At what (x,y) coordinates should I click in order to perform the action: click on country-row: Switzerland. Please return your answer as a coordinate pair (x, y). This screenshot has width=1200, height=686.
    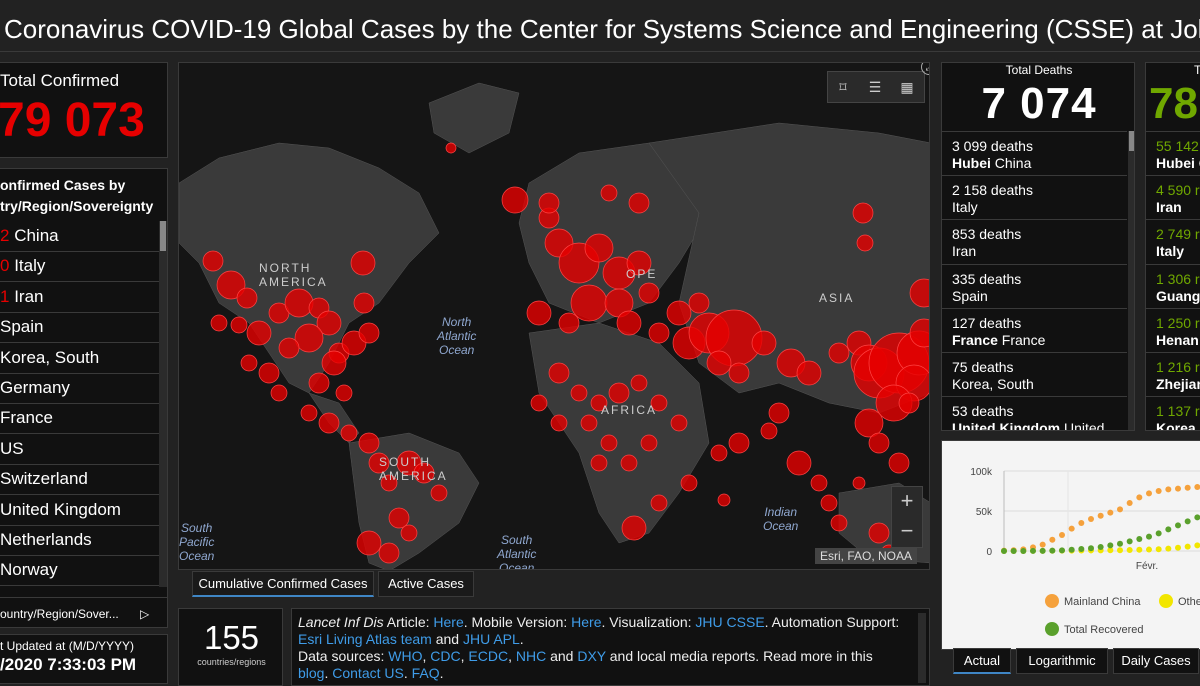
    Looking at the image, I should click on (80, 480).